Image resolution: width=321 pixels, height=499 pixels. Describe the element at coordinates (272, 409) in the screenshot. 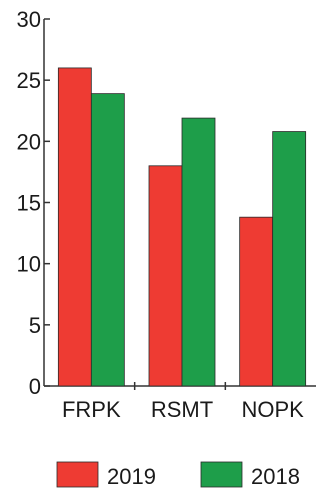

I see `x-category-label-nopk: NOPK` at that location.